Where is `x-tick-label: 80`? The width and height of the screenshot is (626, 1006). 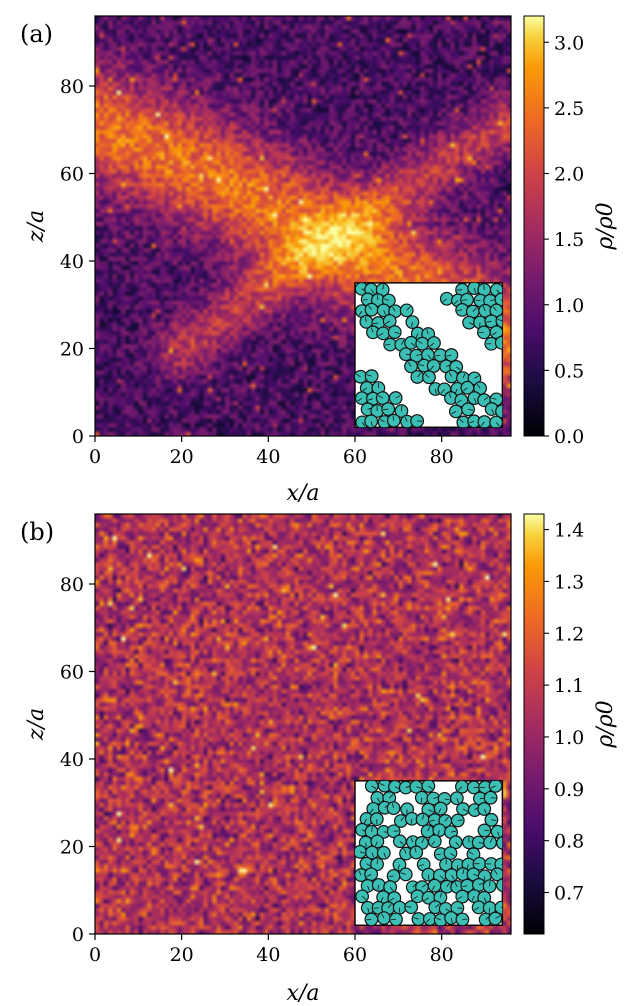
x-tick-label: 80 is located at coordinates (442, 457).